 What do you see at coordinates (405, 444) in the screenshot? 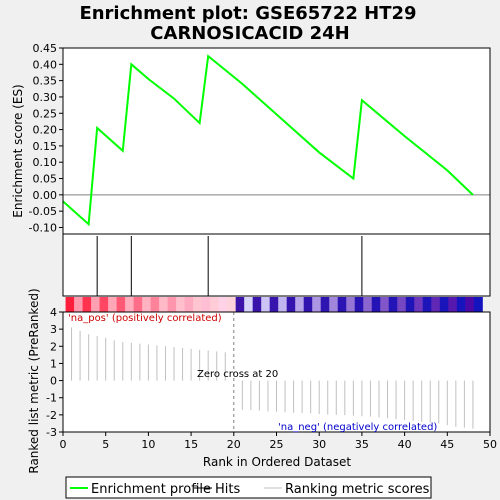
I see `xtick-label: 40` at bounding box center [405, 444].